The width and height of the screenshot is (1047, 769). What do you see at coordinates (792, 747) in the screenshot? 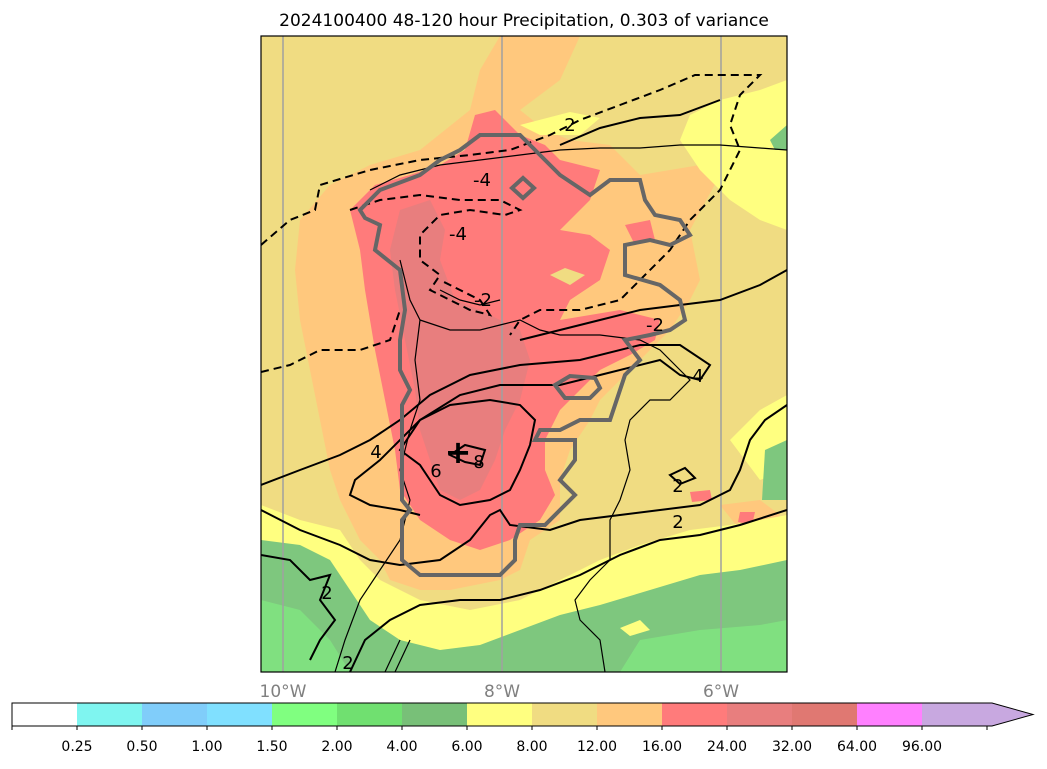
I see `colorbar-tick-label: 32.00` at bounding box center [792, 747].